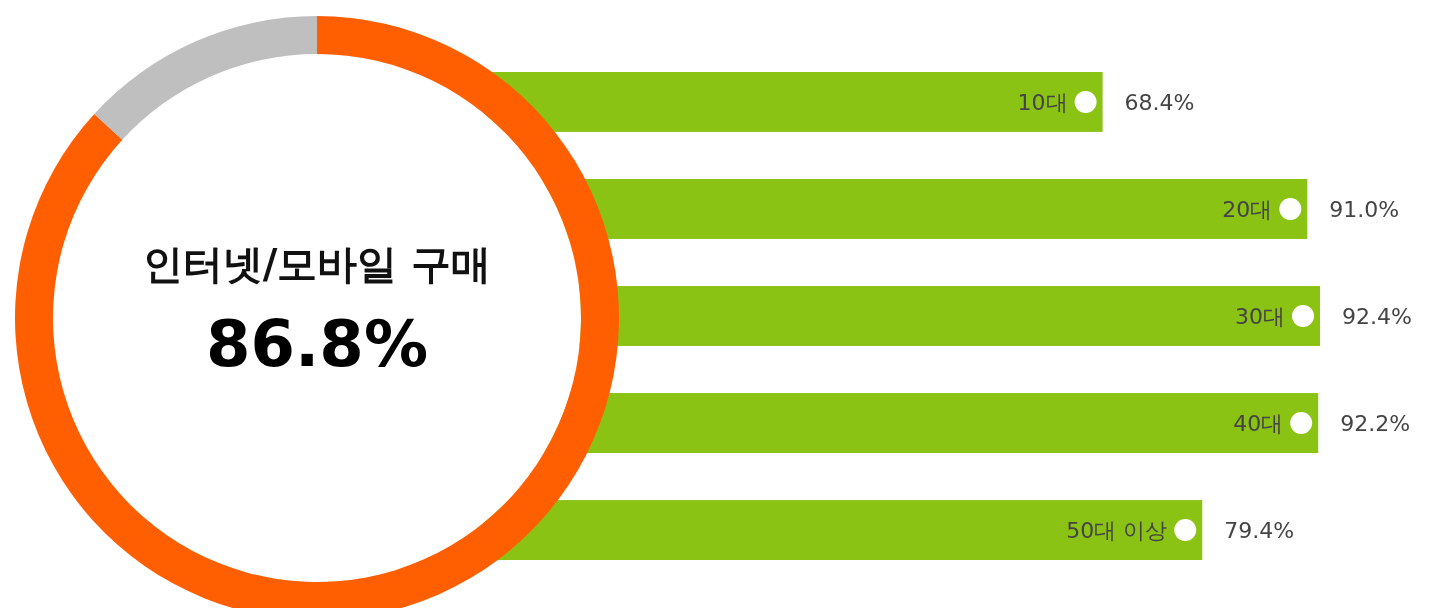 The width and height of the screenshot is (1443, 608). Describe the element at coordinates (1377, 316) in the screenshot. I see `data-label: 92.4%` at that location.